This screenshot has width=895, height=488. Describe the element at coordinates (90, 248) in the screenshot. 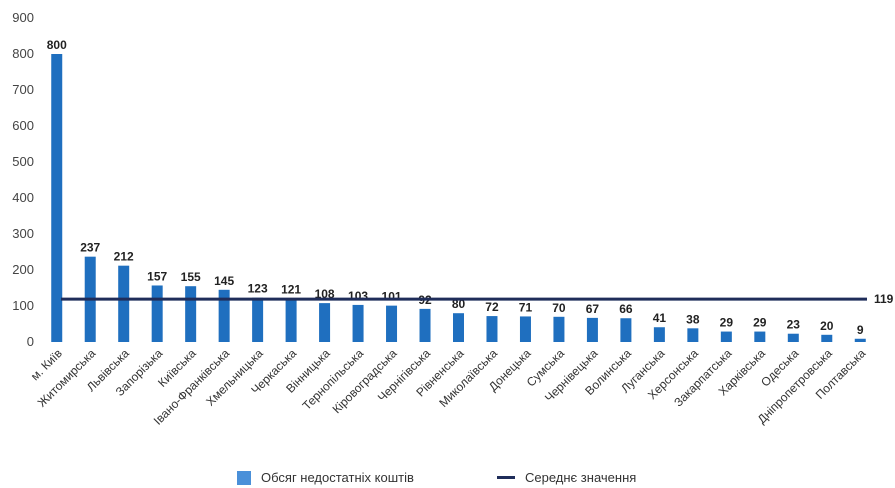

I see `data-label: 237` at that location.